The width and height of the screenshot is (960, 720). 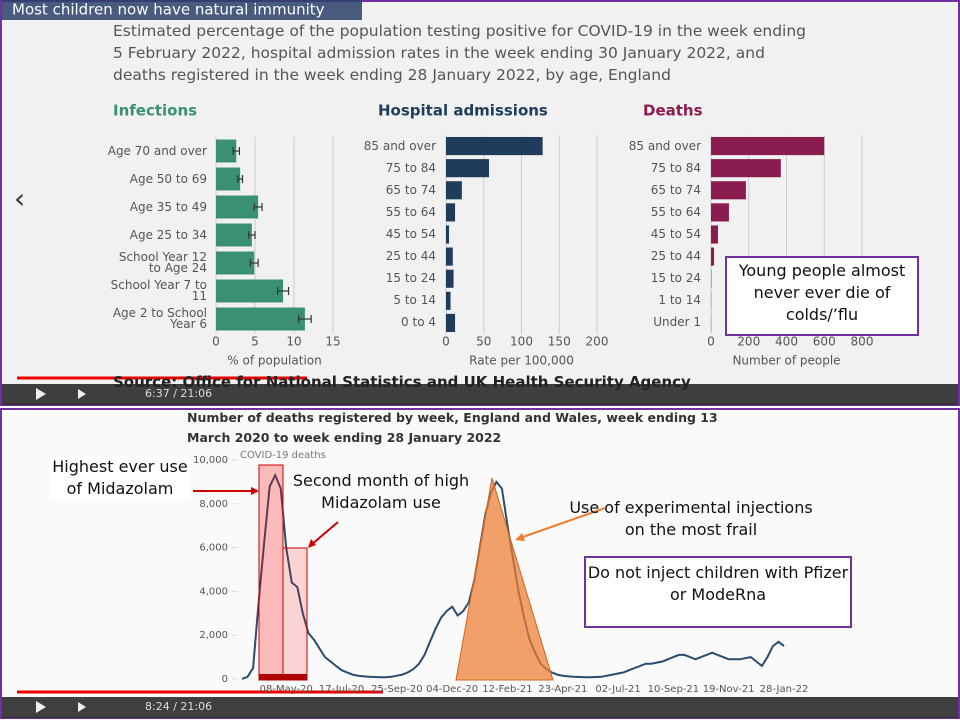 What do you see at coordinates (213, 635) in the screenshot?
I see `y-tick-label: 2,000` at bounding box center [213, 635].